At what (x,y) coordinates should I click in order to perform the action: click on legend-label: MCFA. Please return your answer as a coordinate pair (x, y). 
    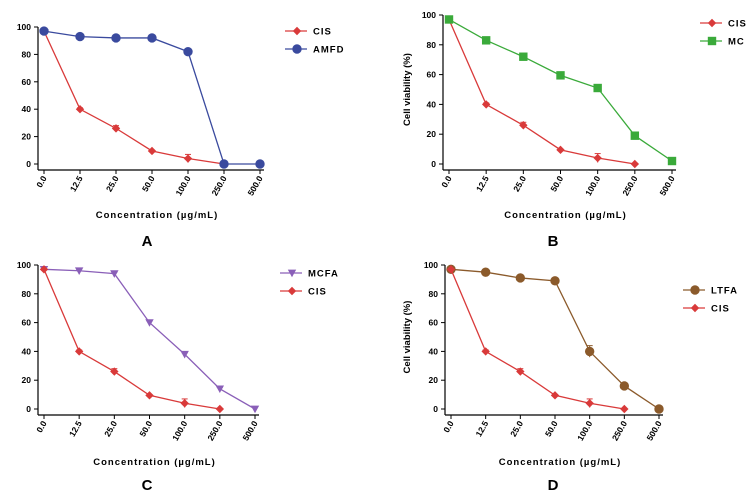
    Looking at the image, I should click on (323, 274).